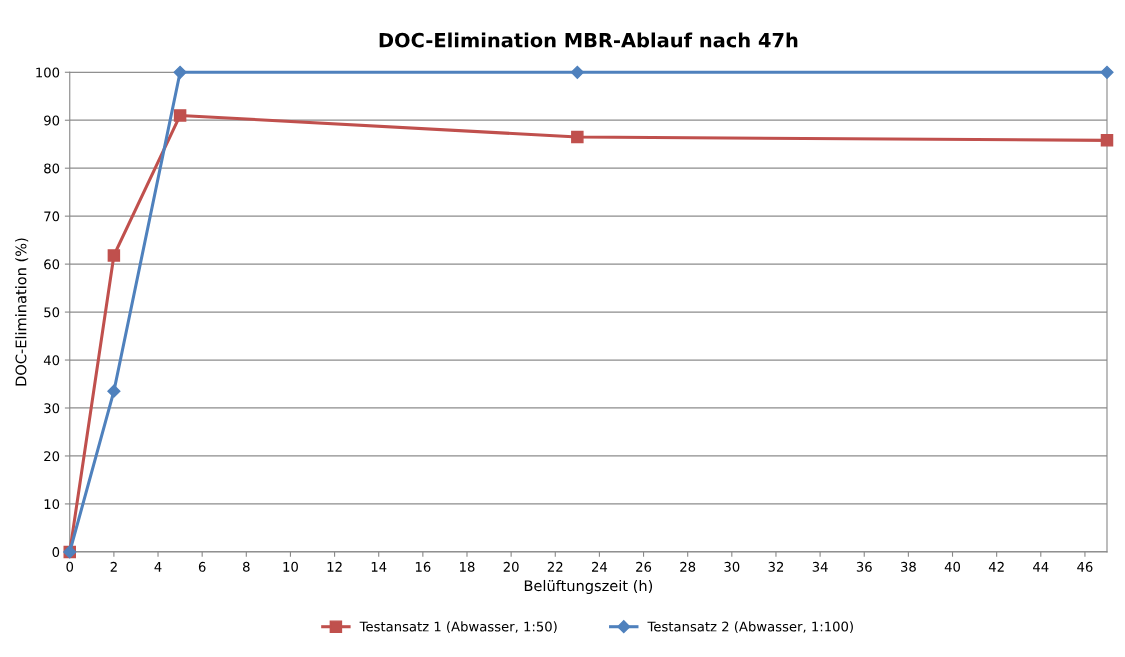 The height and width of the screenshot is (657, 1125). I want to click on x-axis-title: Belüftungszeit (h), so click(588, 587).